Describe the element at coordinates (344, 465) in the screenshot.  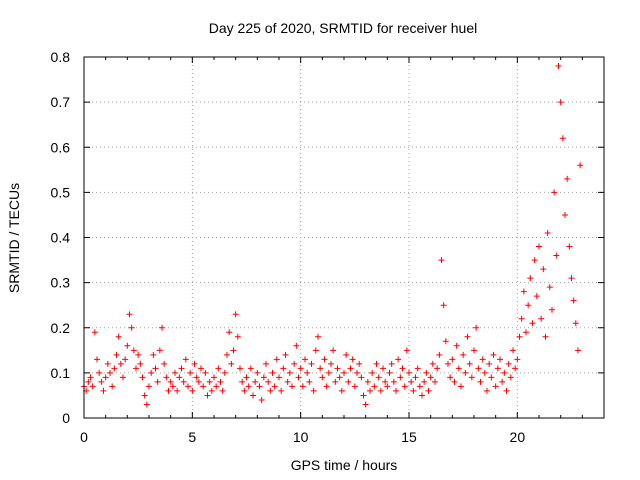
I see `x-axis-label: GPS time / hours` at that location.